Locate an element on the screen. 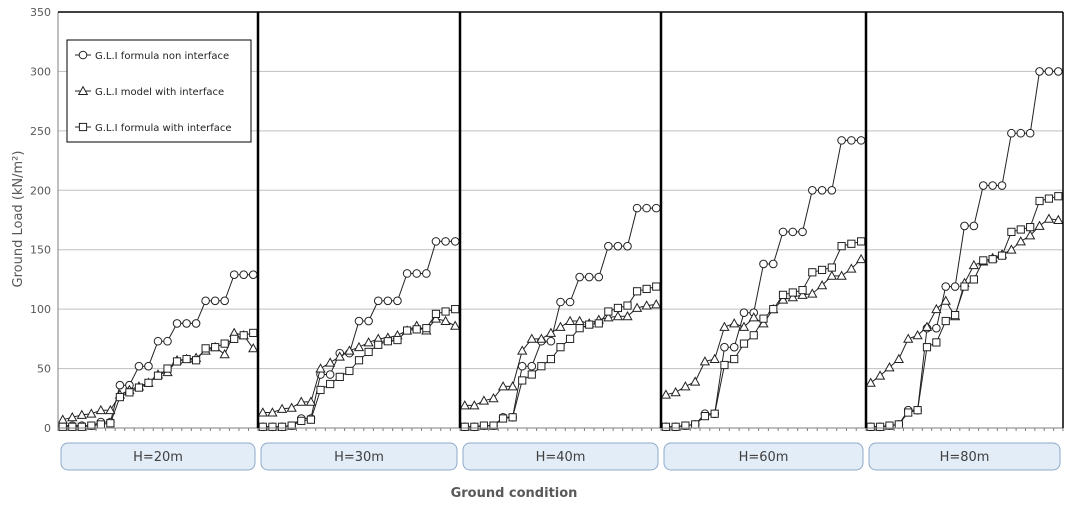  legend-label: G.L.I formula with interface is located at coordinates (163, 128).